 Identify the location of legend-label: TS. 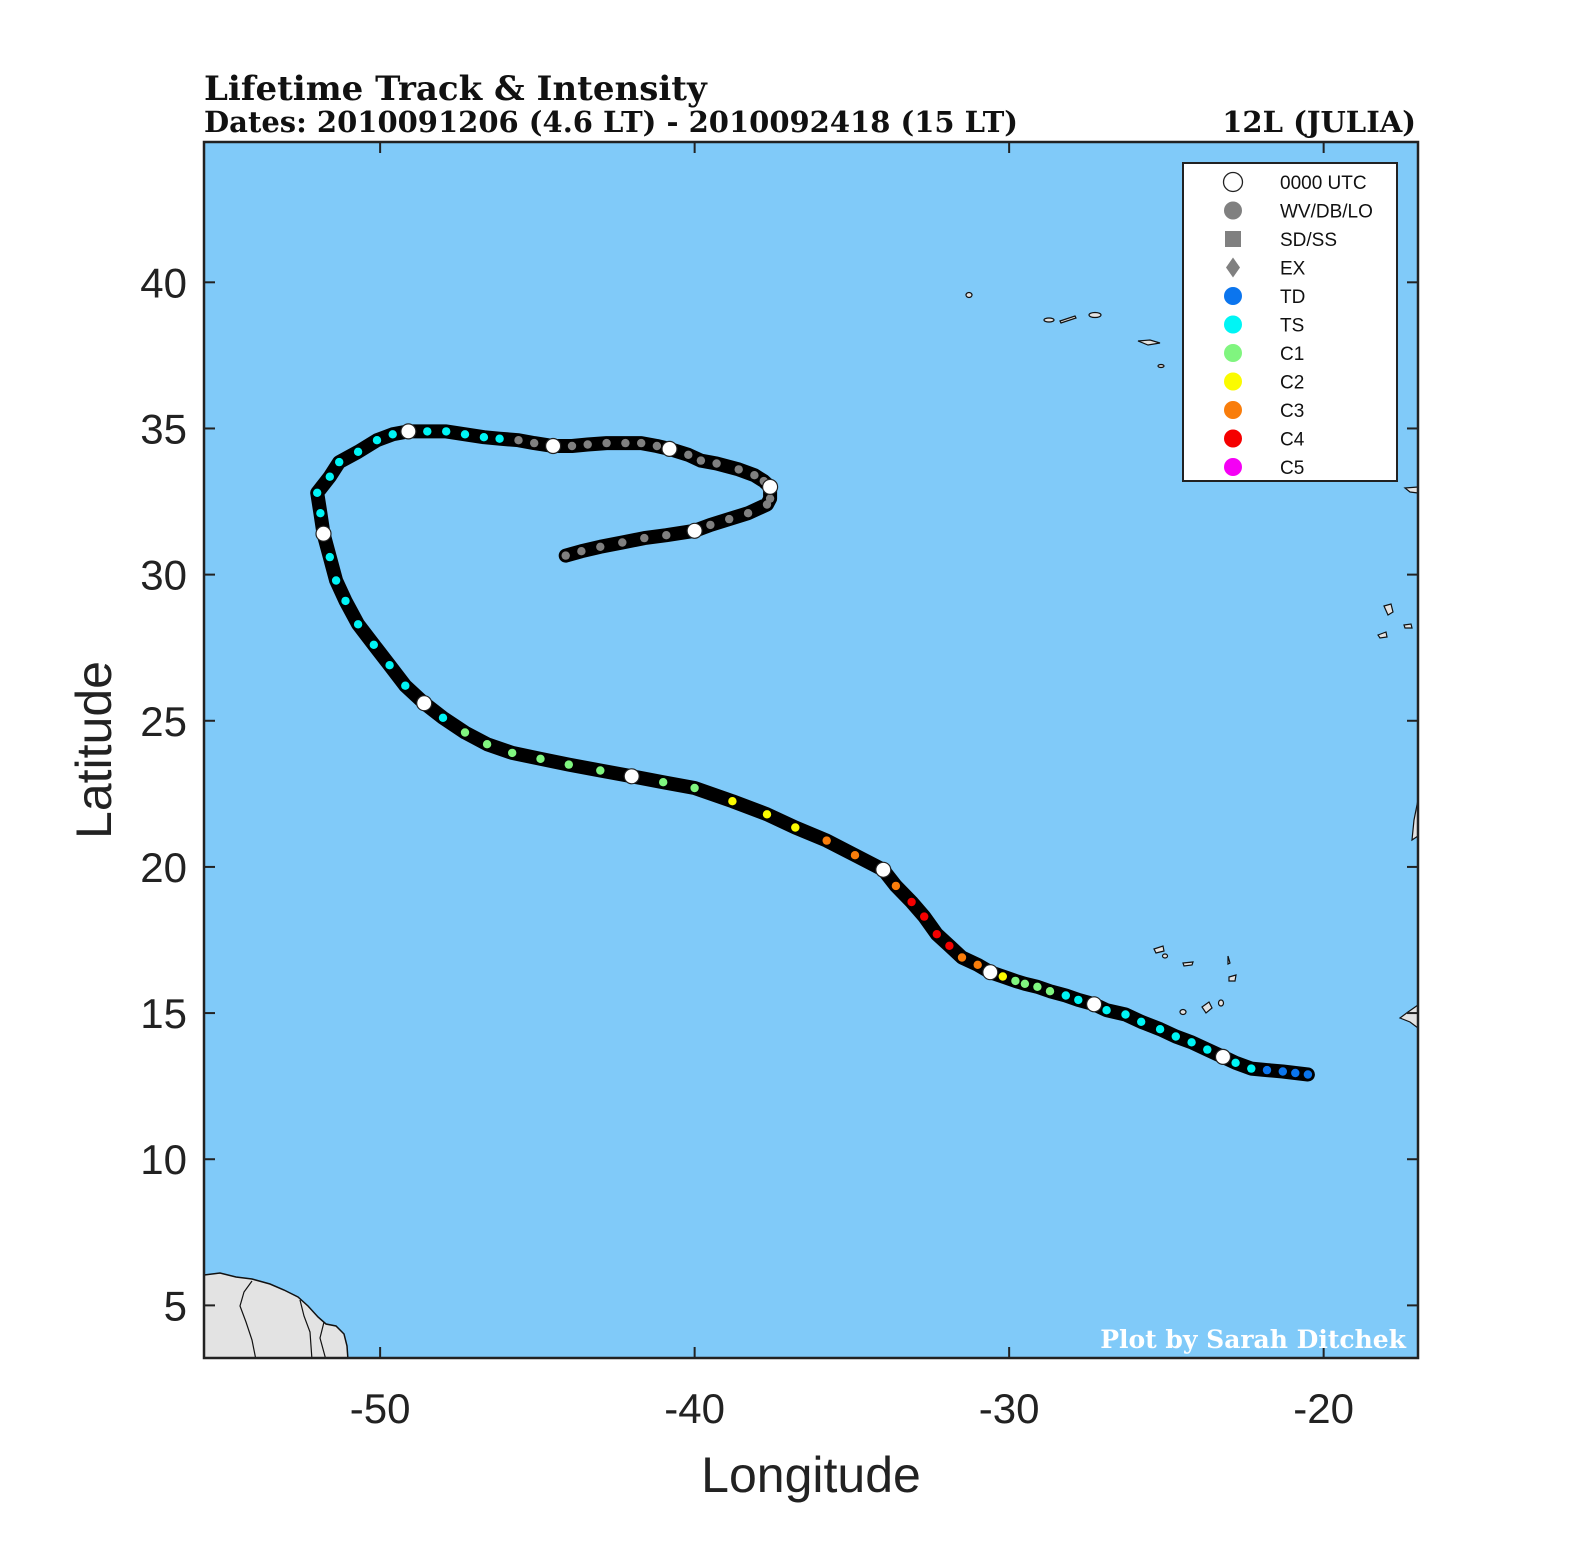
(1292, 326).